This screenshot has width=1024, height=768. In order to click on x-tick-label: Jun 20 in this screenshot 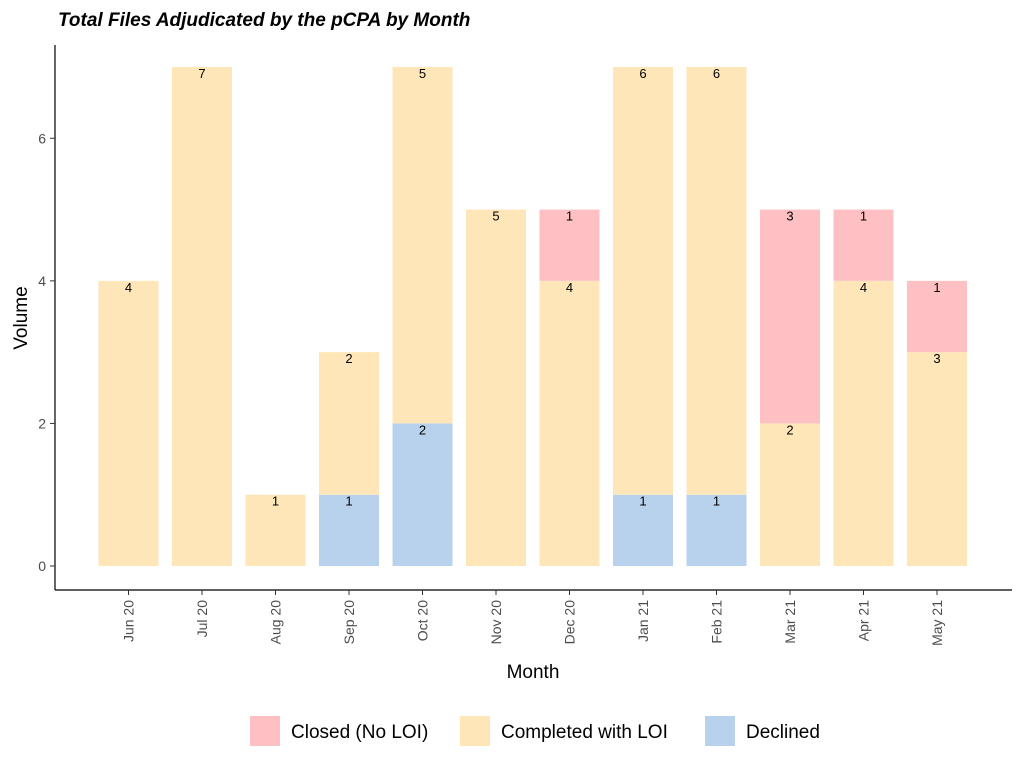, I will do `click(129, 621)`.